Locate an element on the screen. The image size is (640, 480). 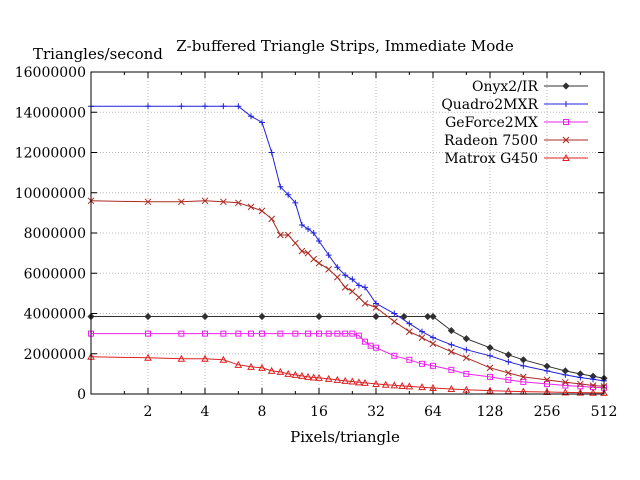
y-tick-label: 12000000 is located at coordinates (50, 154).